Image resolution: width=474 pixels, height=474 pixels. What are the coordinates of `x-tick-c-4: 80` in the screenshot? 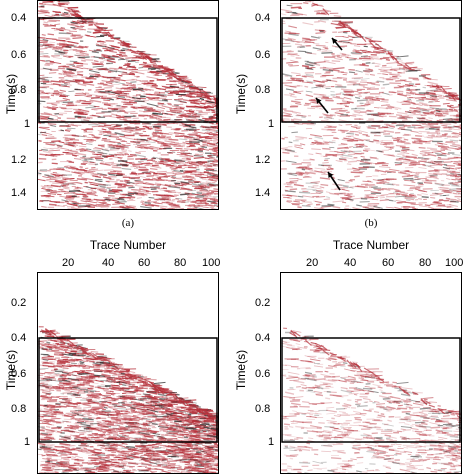 It's located at (180, 263).